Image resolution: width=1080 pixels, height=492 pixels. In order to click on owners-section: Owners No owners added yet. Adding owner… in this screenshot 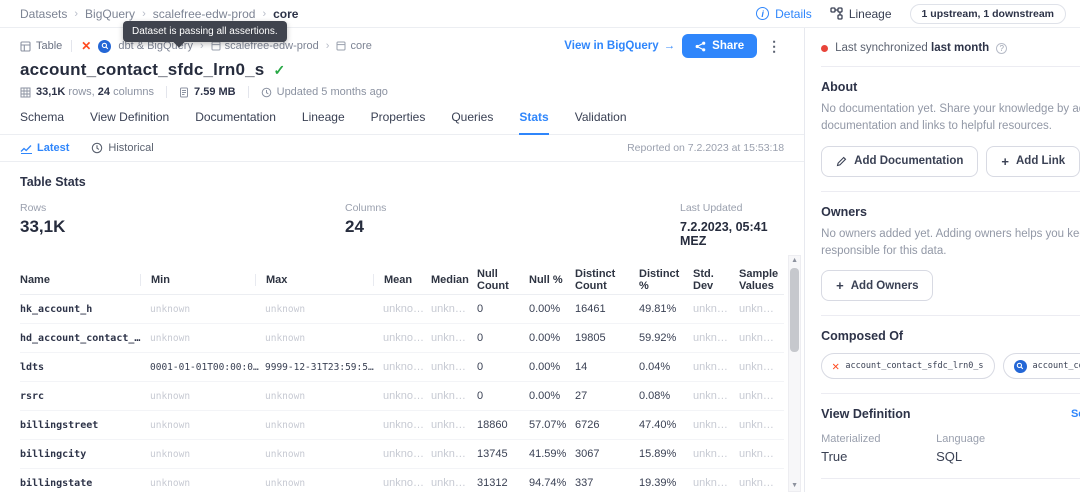, I will do `click(950, 254)`.